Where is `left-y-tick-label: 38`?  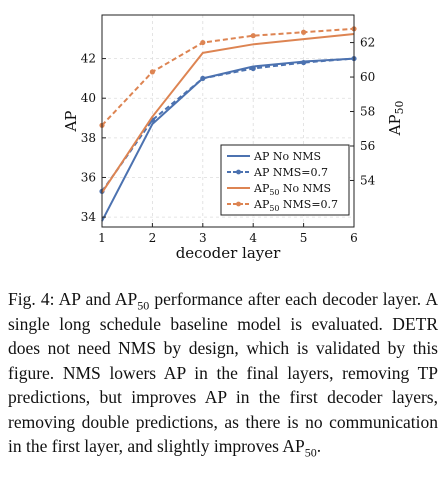
left-y-tick-label: 38 is located at coordinates (88, 138).